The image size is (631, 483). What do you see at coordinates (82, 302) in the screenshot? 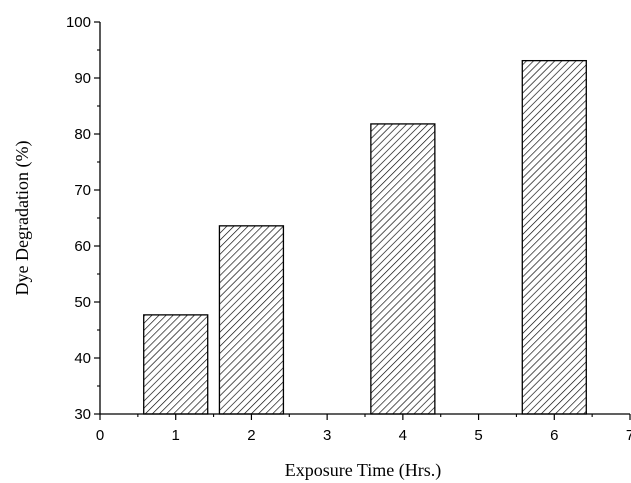
I see `y-tick-label: 50` at bounding box center [82, 302].